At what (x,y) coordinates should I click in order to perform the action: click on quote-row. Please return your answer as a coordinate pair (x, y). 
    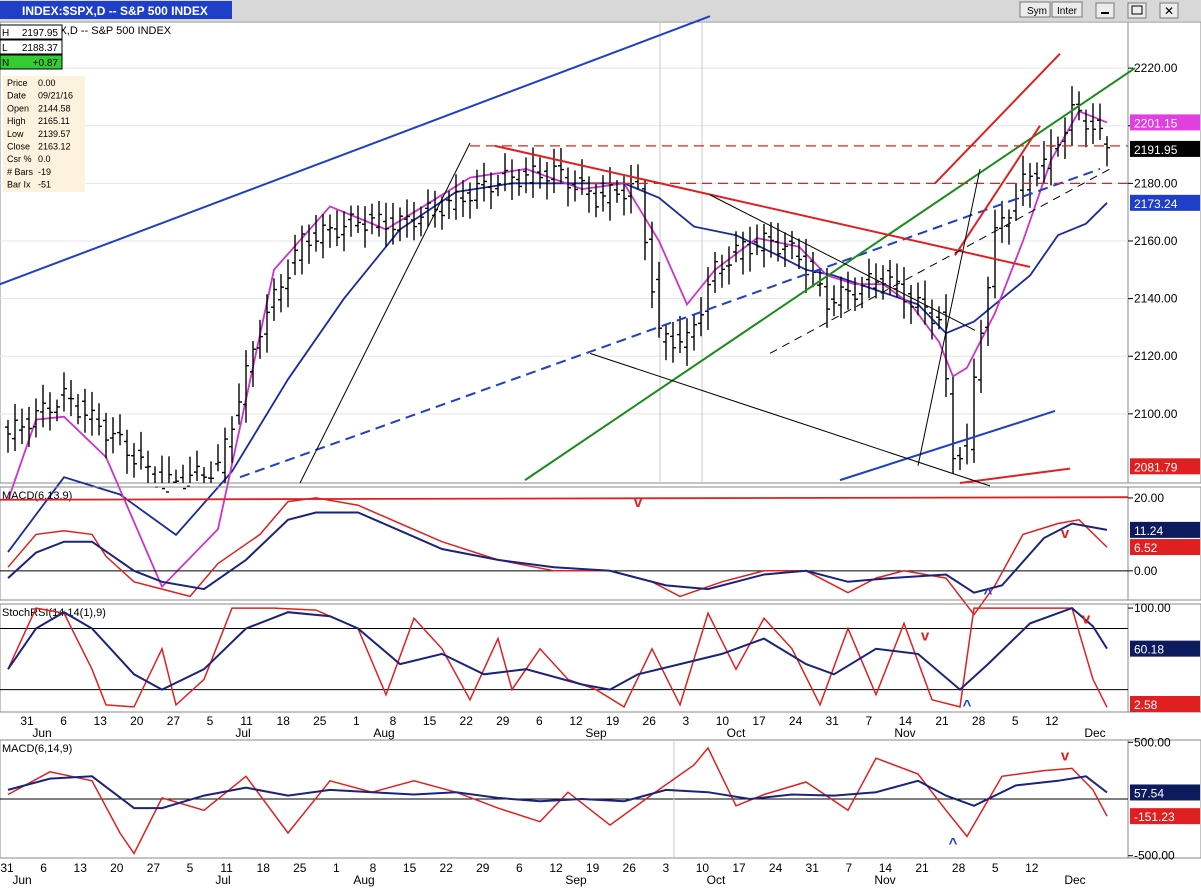
    Looking at the image, I should click on (31, 62).